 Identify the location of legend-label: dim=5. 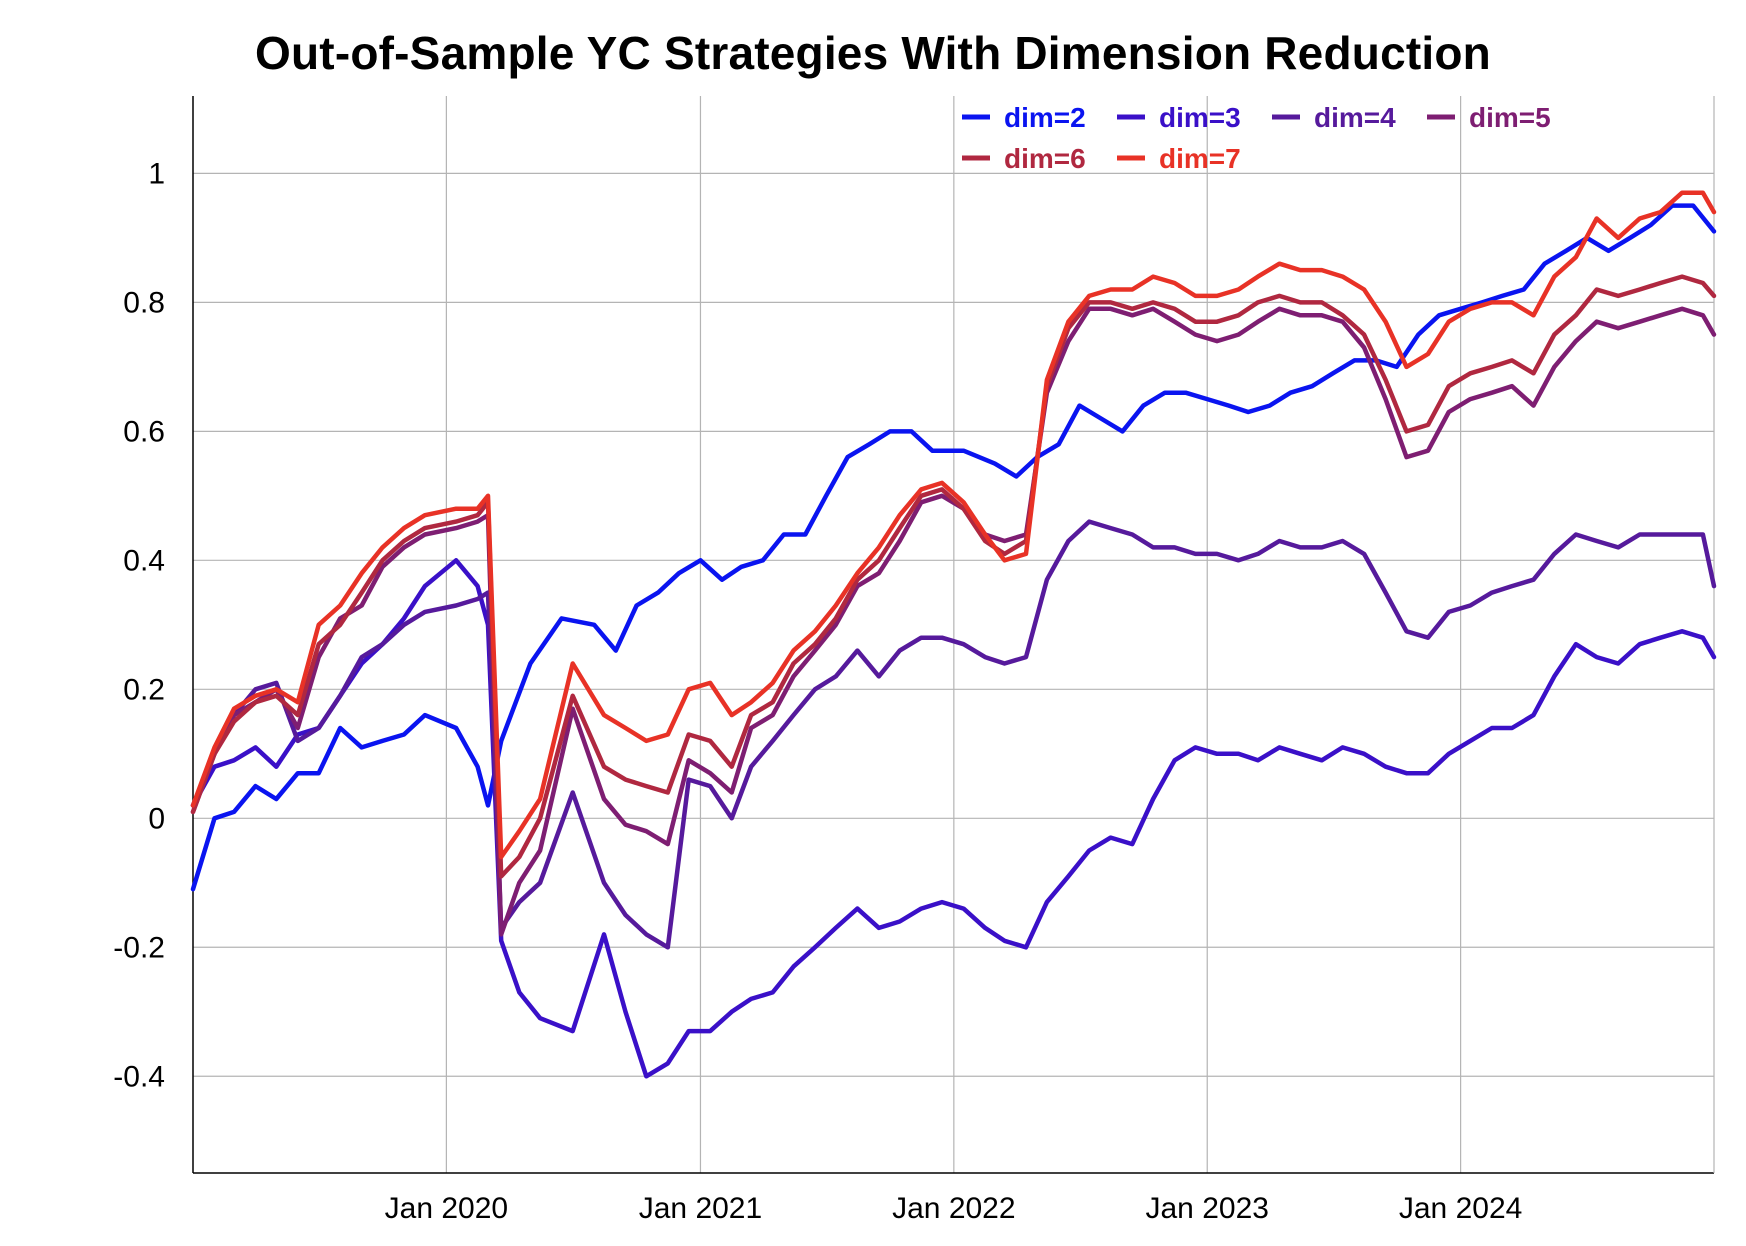
(1510, 117).